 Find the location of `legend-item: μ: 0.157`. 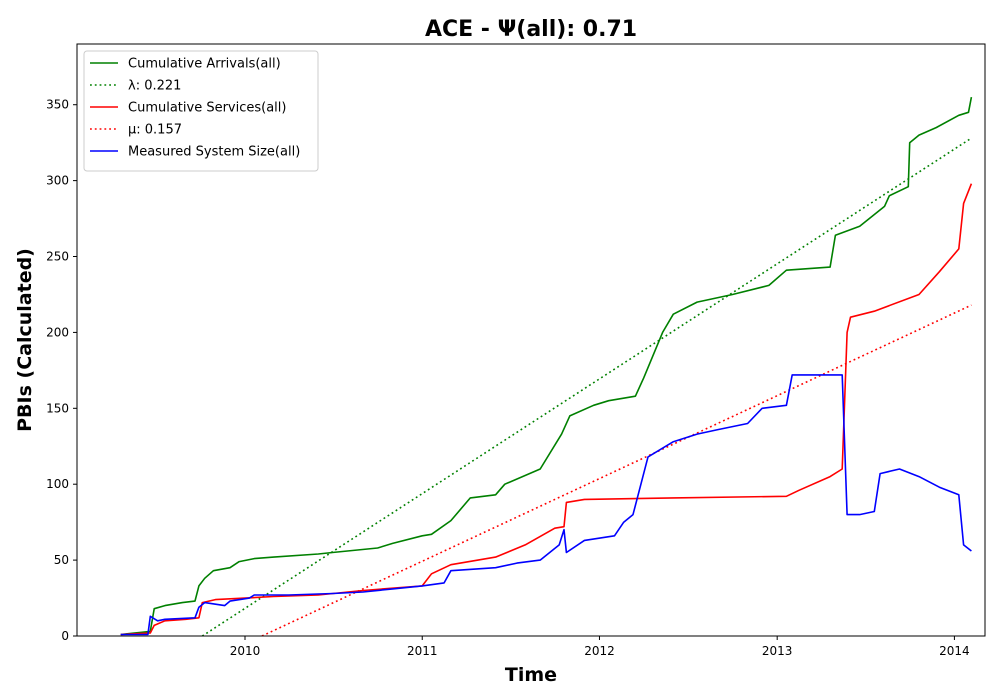

legend-item: μ: 0.157 is located at coordinates (136, 130).